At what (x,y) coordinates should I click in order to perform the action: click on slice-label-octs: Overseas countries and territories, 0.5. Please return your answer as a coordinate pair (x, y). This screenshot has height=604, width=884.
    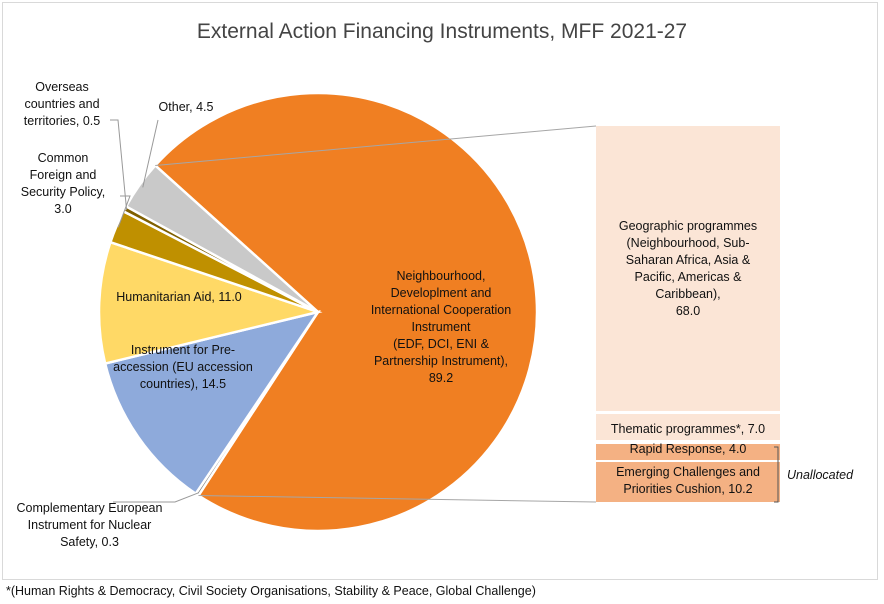
    Looking at the image, I should click on (62, 104).